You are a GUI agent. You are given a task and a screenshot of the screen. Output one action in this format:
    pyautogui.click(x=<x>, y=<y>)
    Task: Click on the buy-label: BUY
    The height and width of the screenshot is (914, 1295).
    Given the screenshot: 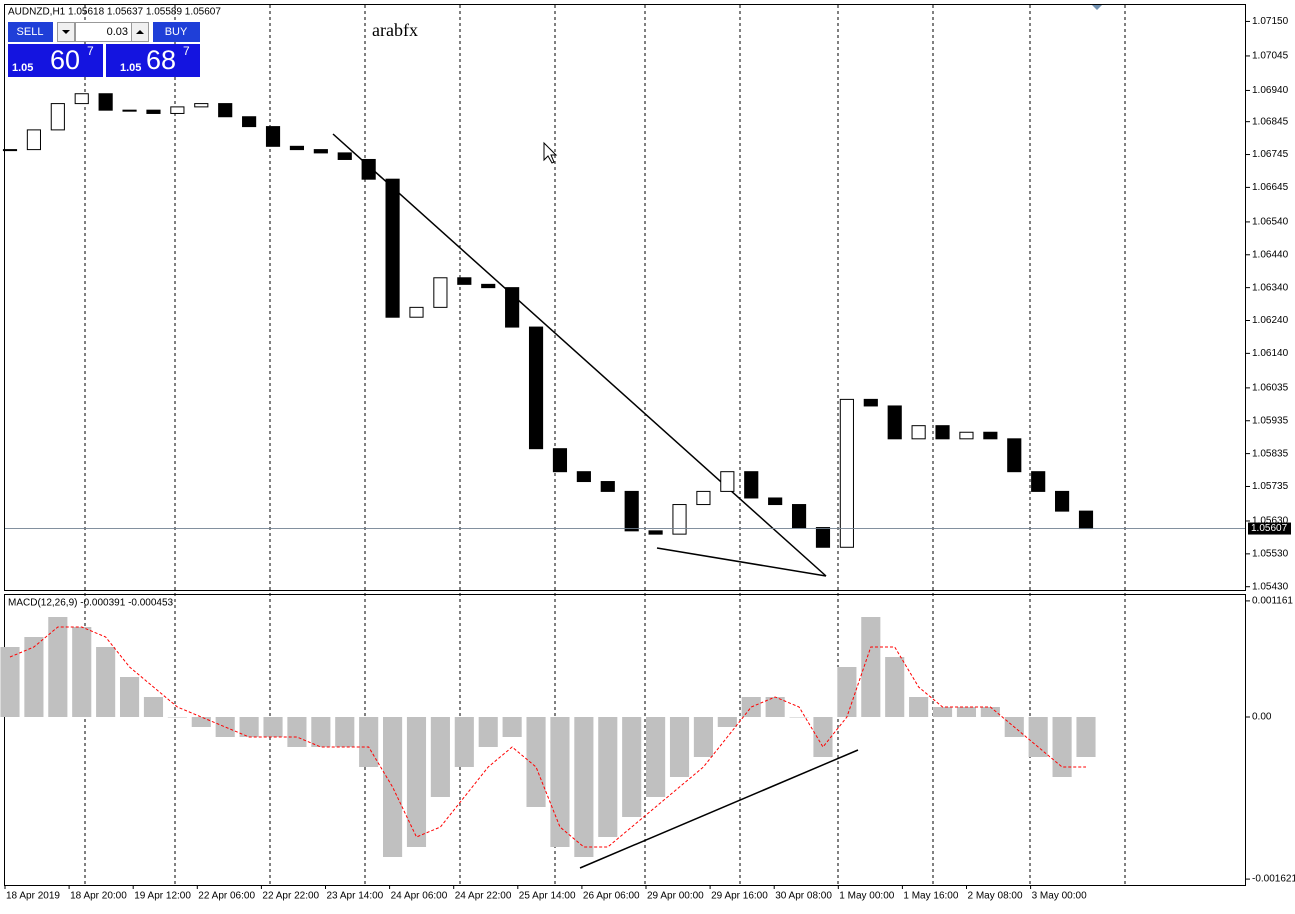 What is the action you would take?
    pyautogui.click(x=176, y=32)
    